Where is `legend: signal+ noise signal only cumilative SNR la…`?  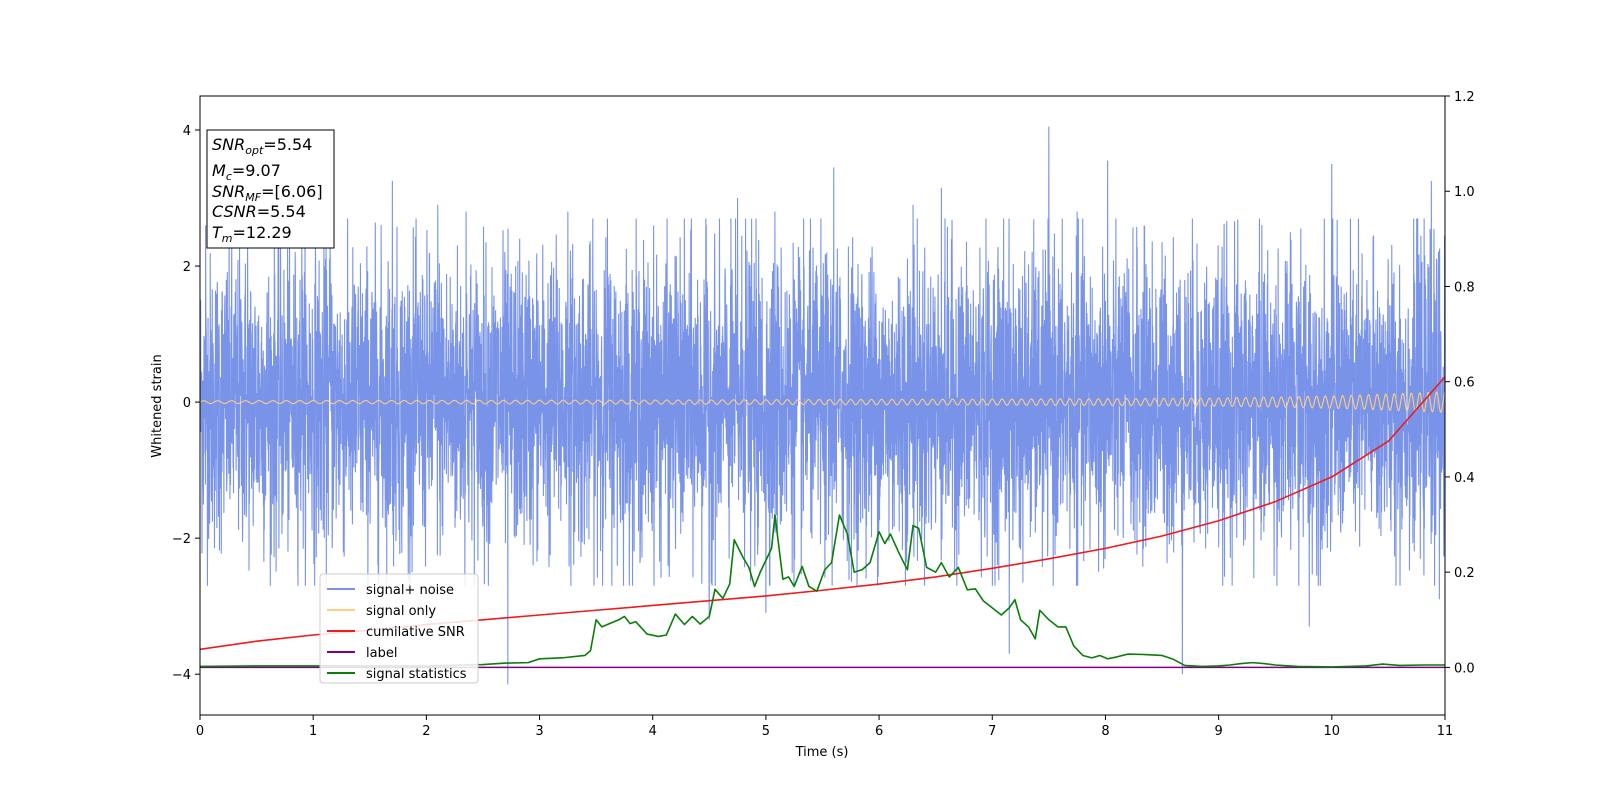 legend: signal+ noise signal only cumilative SNR la… is located at coordinates (399, 628).